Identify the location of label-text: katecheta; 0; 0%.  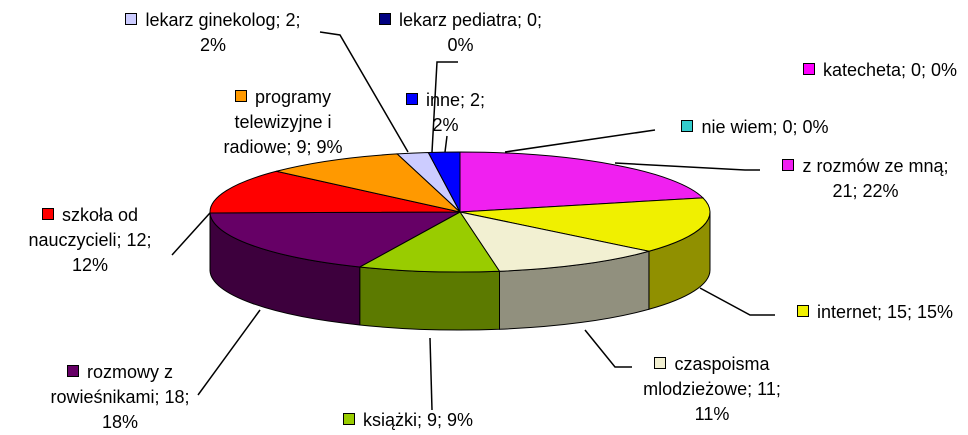
(890, 70).